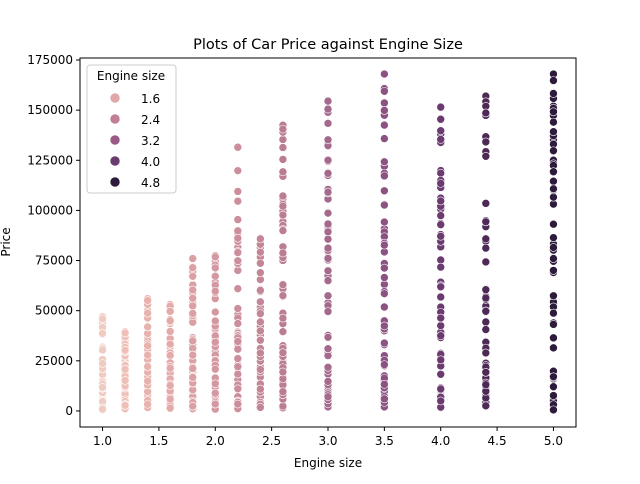  What do you see at coordinates (50, 160) in the screenshot?
I see `y-tick-label: 125000` at bounding box center [50, 160].